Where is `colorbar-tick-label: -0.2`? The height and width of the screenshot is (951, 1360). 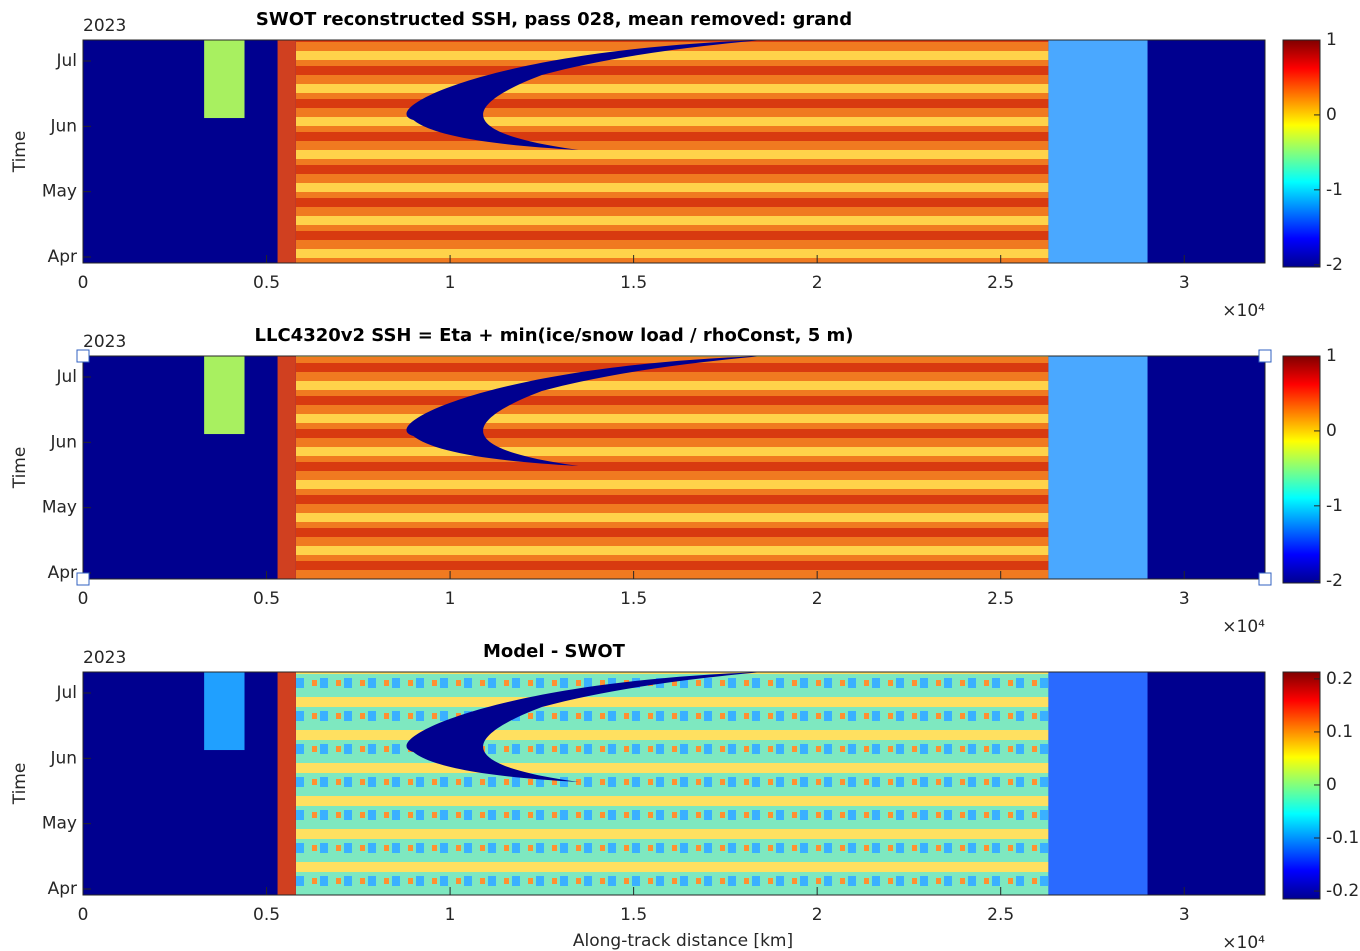
colorbar-tick-label: -0.2 is located at coordinates (1342, 891).